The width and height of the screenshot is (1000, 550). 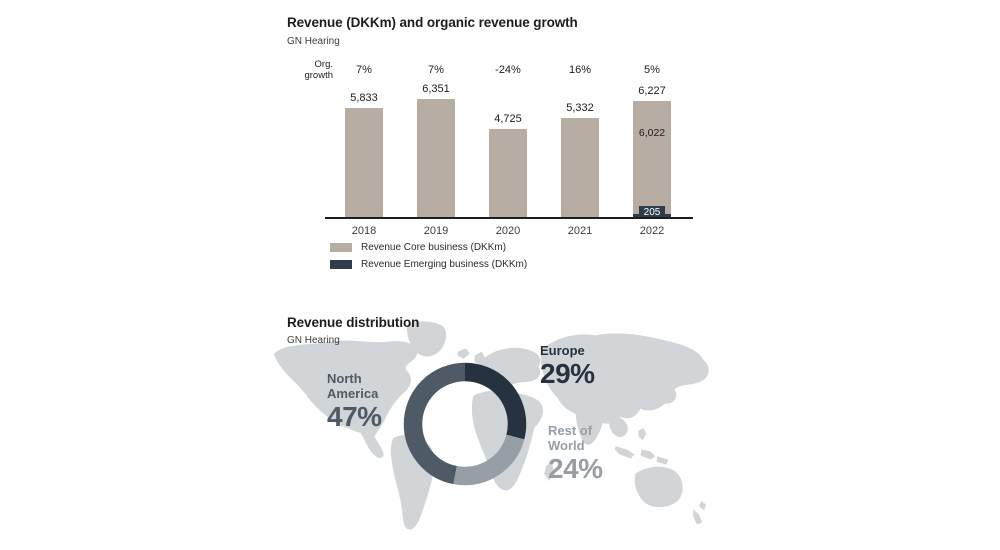 I want to click on map-philippines, so click(x=642, y=434).